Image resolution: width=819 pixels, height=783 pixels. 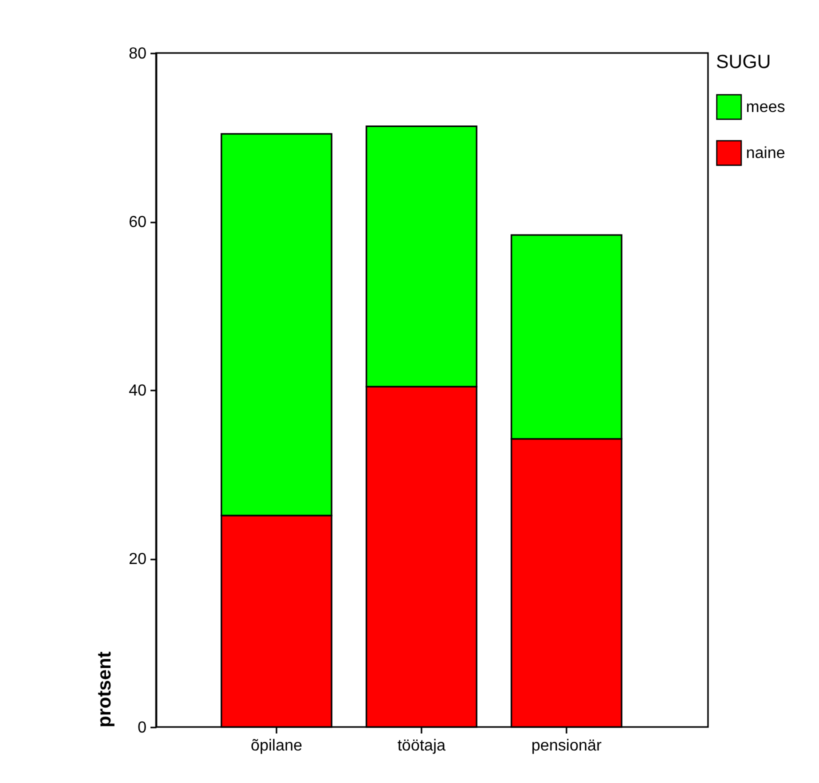 What do you see at coordinates (566, 746) in the screenshot?
I see `x-tick-label: pensionär` at bounding box center [566, 746].